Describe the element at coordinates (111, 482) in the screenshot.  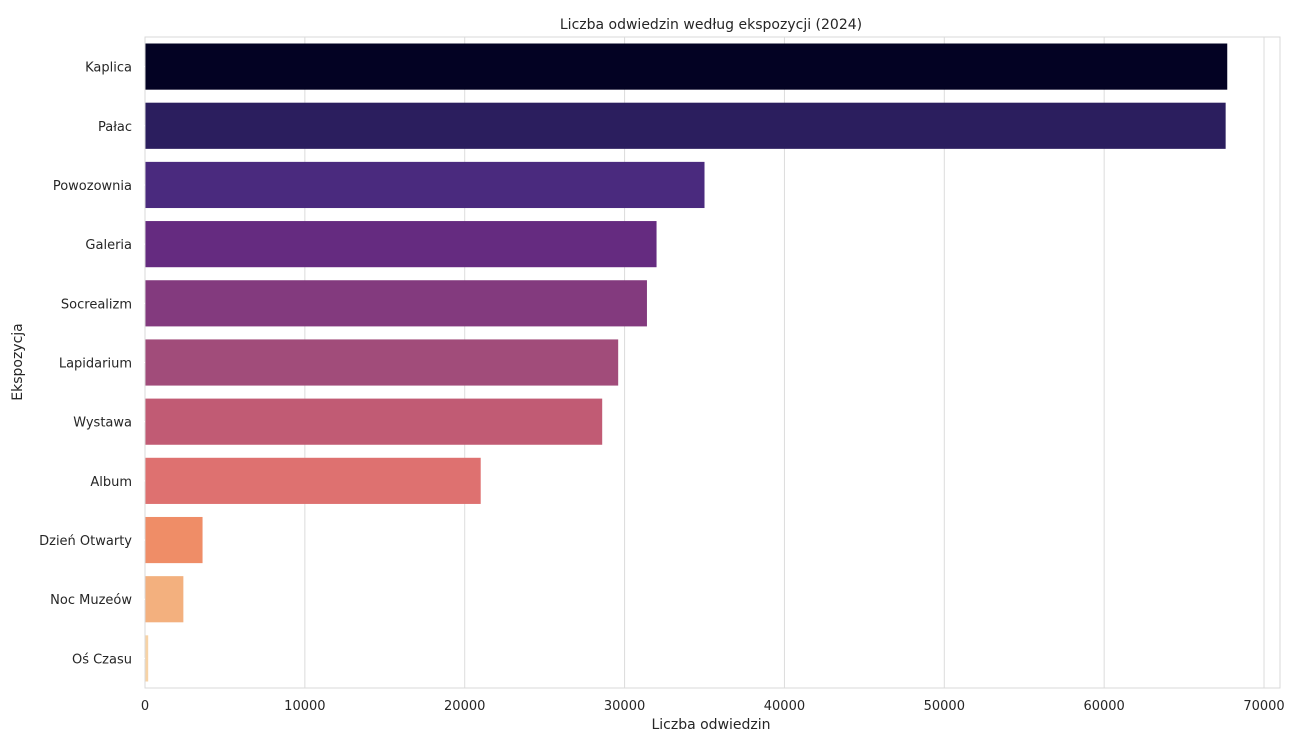
I see `y-tick-label: Album` at that location.